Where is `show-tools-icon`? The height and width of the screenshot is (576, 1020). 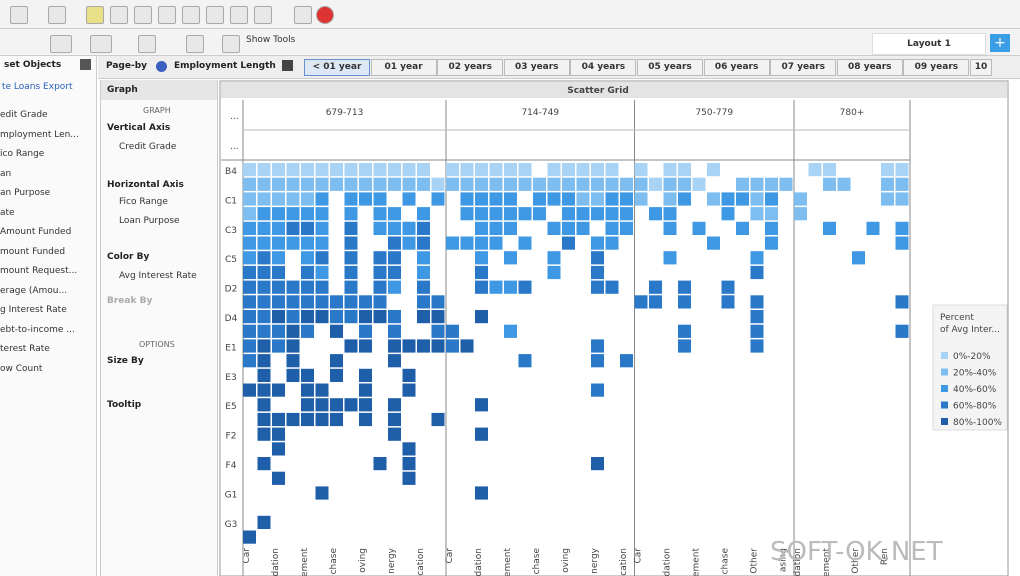
show-tools-icon is located at coordinates (231, 44).